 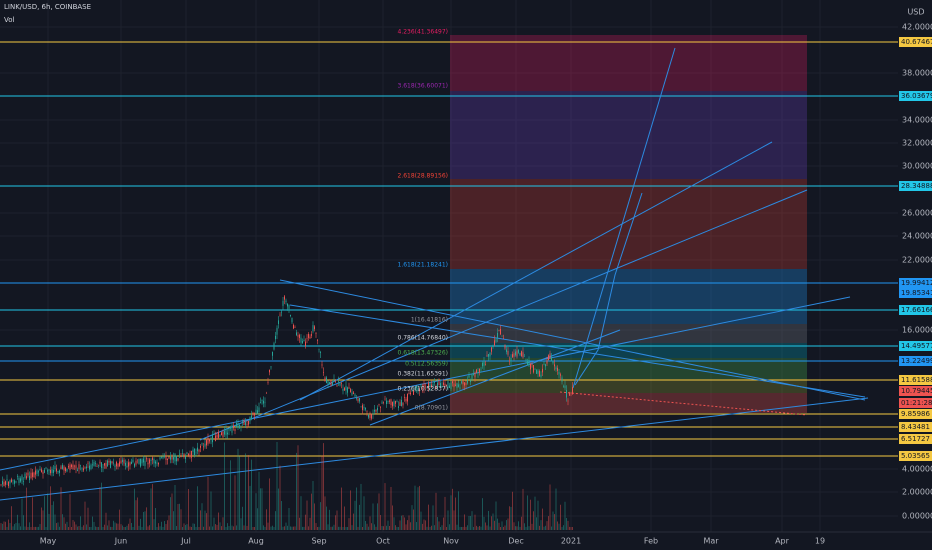 What do you see at coordinates (915, 12) in the screenshot?
I see `price-unit: USD` at bounding box center [915, 12].